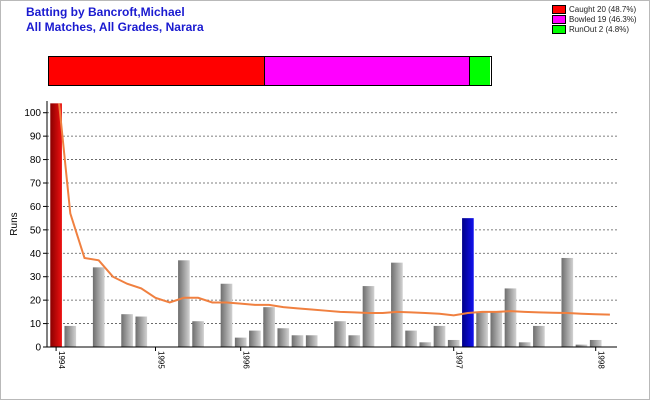  What do you see at coordinates (36, 277) in the screenshot?
I see `y-tick-label: 30` at bounding box center [36, 277].